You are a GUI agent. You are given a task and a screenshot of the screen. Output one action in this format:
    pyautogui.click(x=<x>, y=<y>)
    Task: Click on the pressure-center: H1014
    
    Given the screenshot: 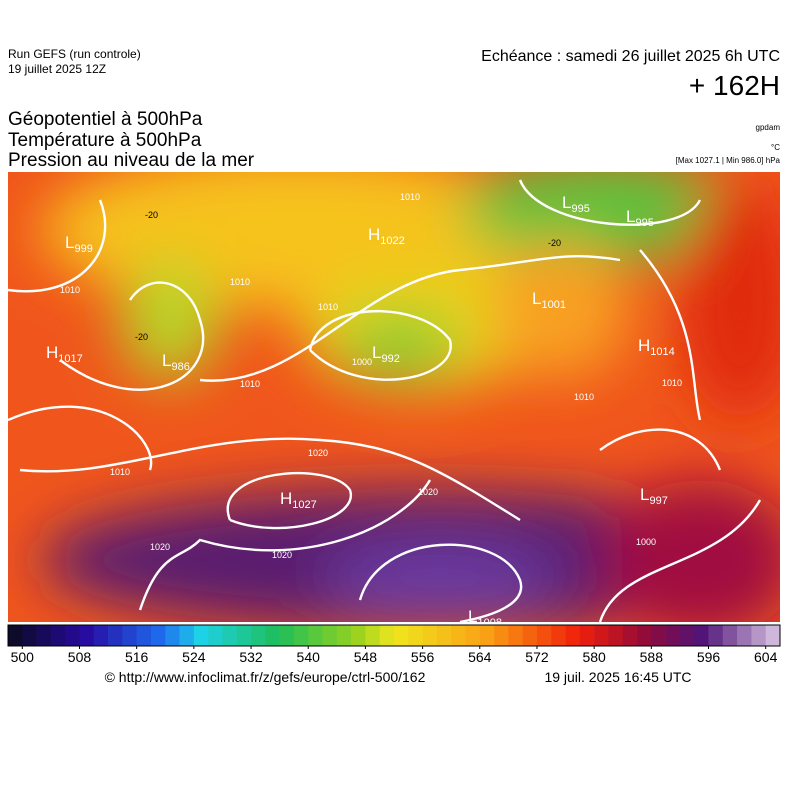 What is the action you would take?
    pyautogui.click(x=656, y=347)
    